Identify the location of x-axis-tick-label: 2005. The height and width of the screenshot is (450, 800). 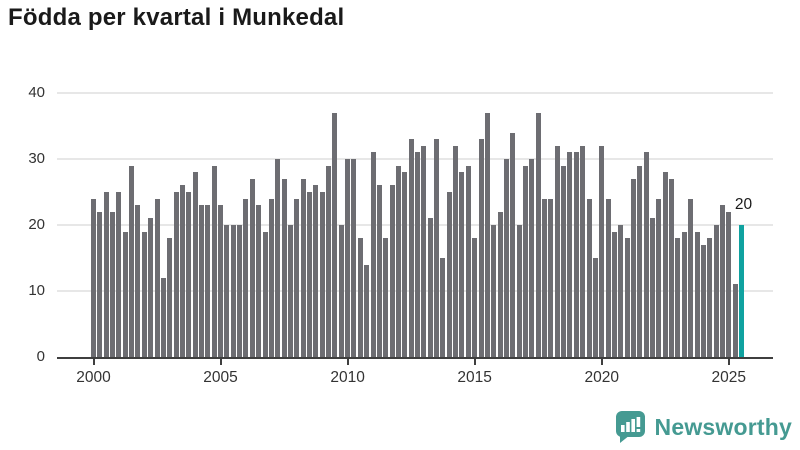
(220, 377).